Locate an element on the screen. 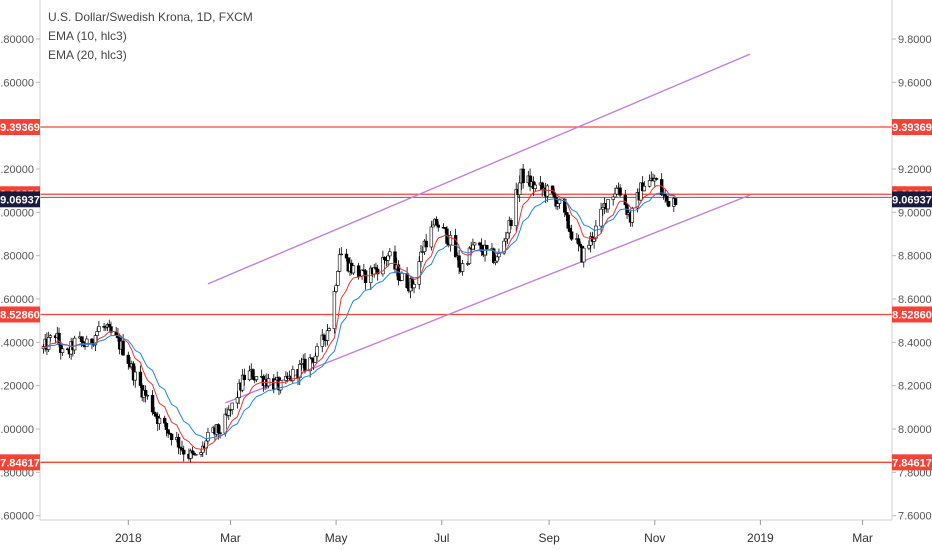 This screenshot has height=550, width=932. level-tag-right: 9.39369 is located at coordinates (912, 127).